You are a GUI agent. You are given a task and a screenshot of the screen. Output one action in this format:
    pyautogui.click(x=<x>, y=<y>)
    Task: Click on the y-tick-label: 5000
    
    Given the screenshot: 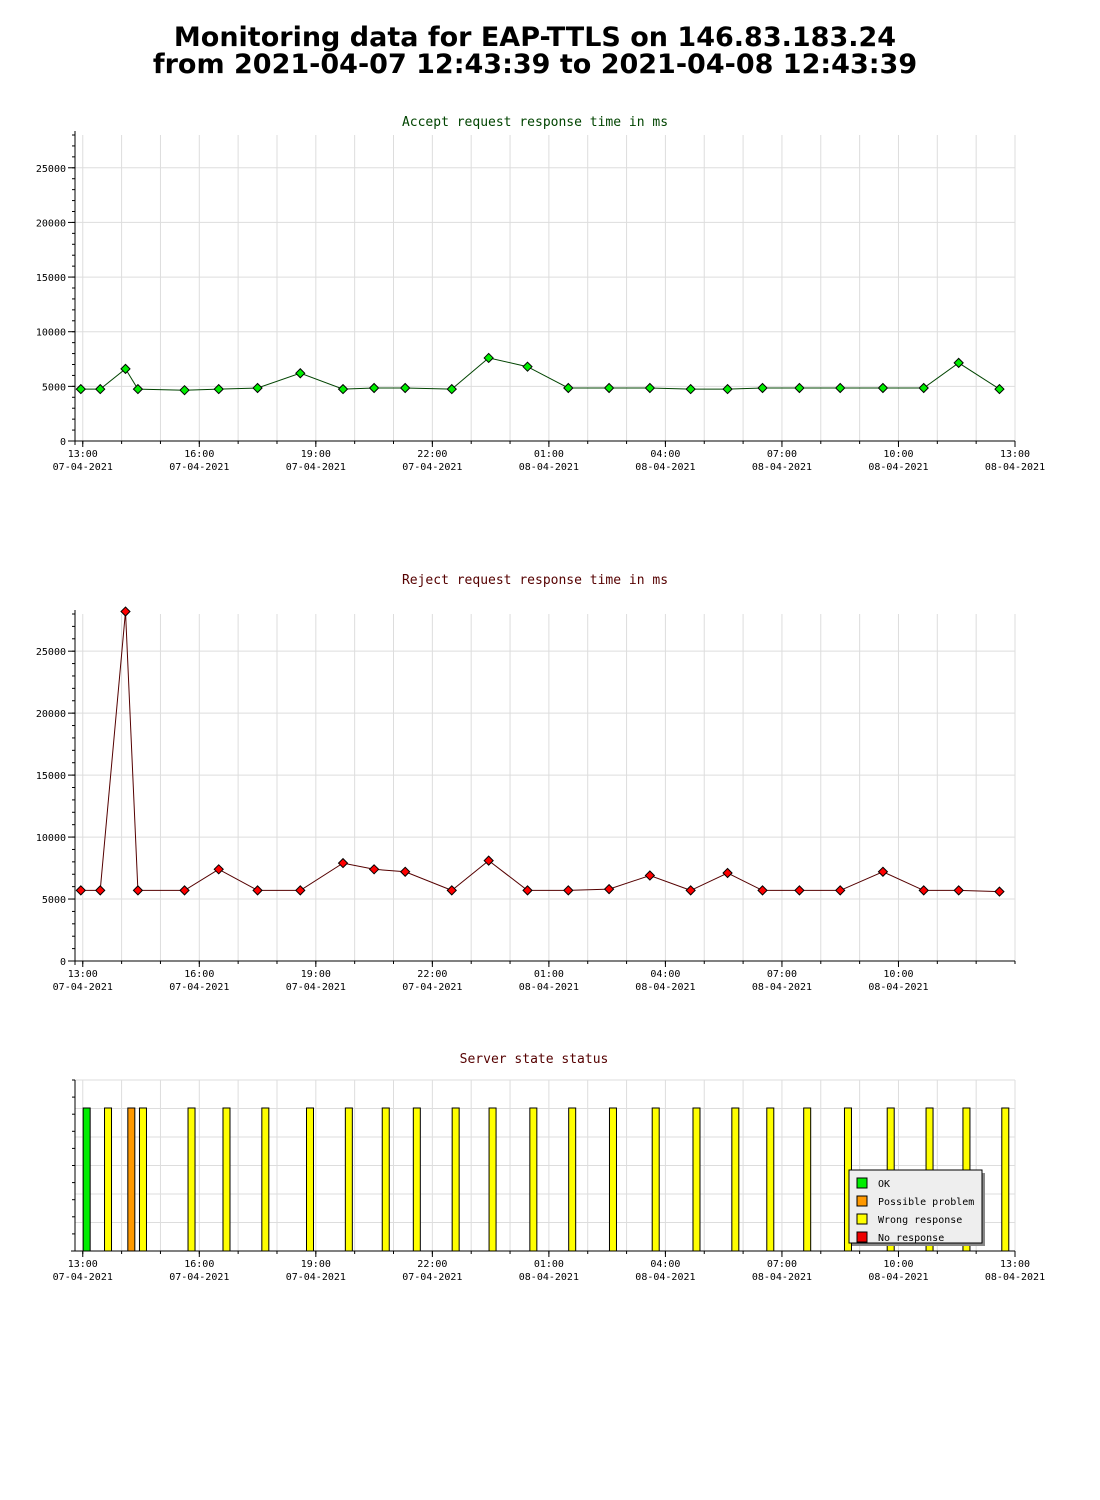 What is the action you would take?
    pyautogui.click(x=54, y=900)
    